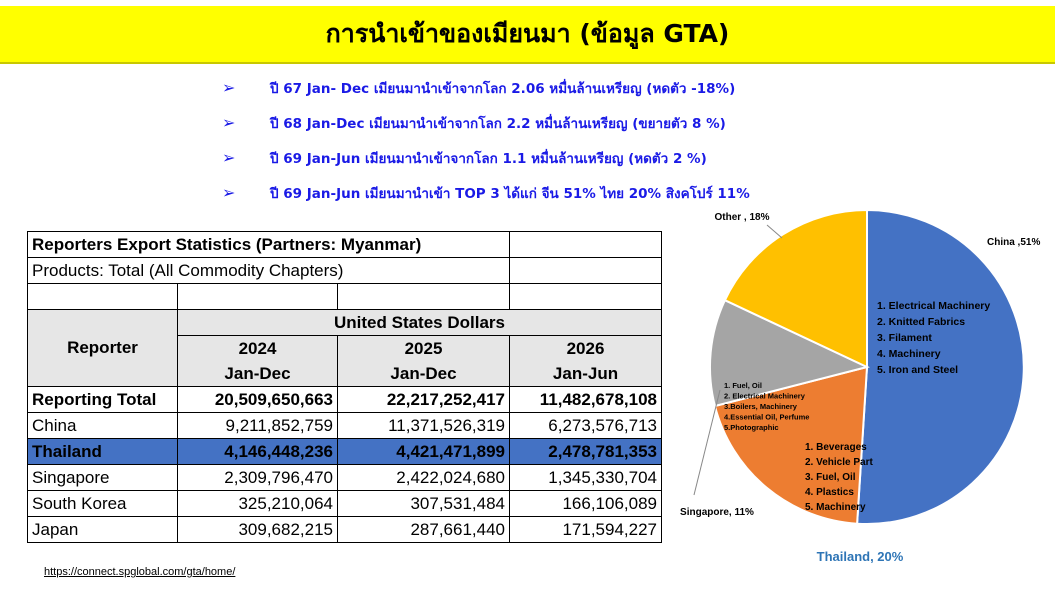  What do you see at coordinates (909, 354) in the screenshot?
I see `slice-product-item: 4. Machinery` at bounding box center [909, 354].